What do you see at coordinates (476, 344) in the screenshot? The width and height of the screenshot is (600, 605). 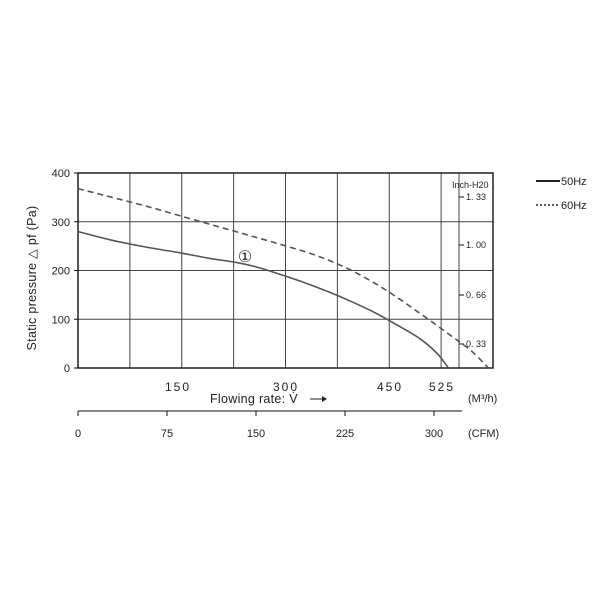 I see `right-tick-label: 0. 33` at bounding box center [476, 344].